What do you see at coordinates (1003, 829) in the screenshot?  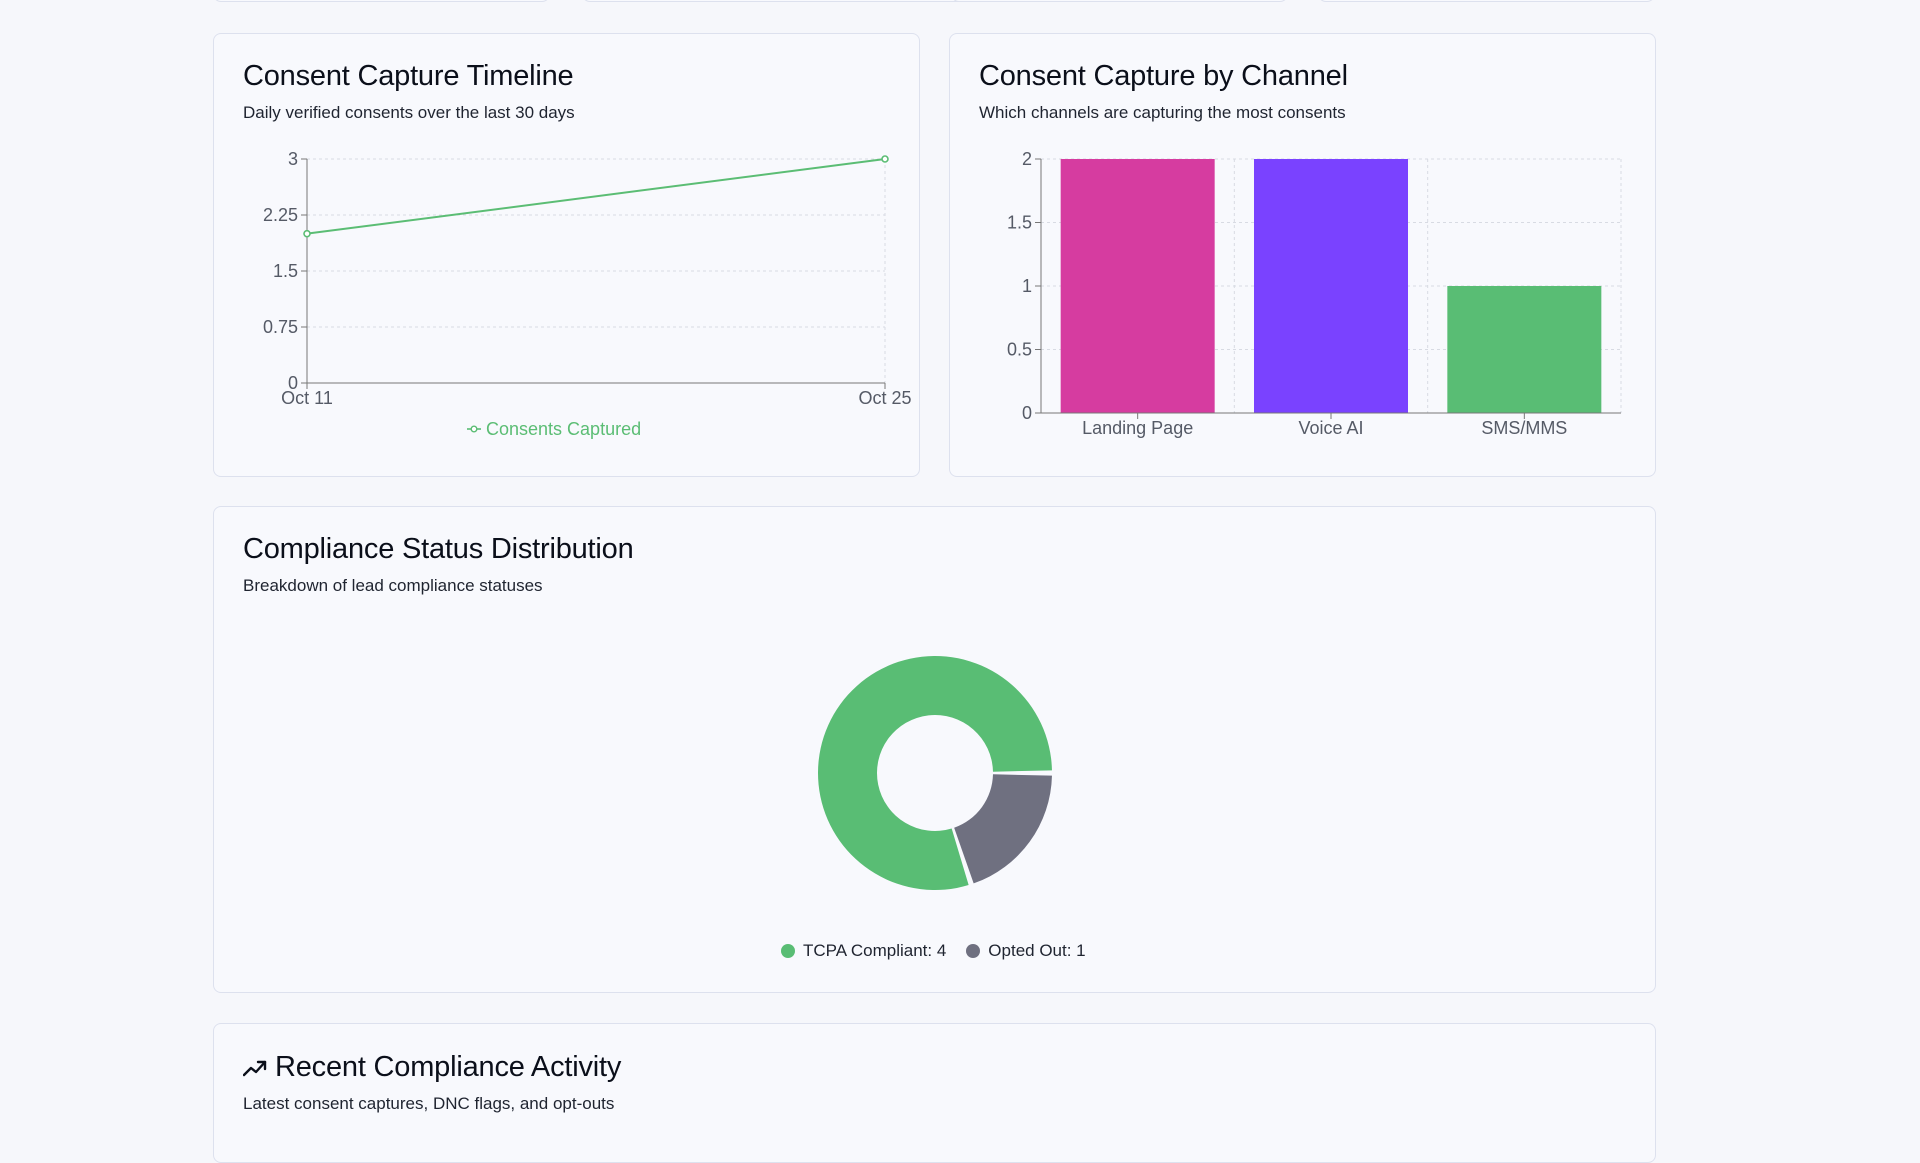 I see `donut-slice-opted-out` at bounding box center [1003, 829].